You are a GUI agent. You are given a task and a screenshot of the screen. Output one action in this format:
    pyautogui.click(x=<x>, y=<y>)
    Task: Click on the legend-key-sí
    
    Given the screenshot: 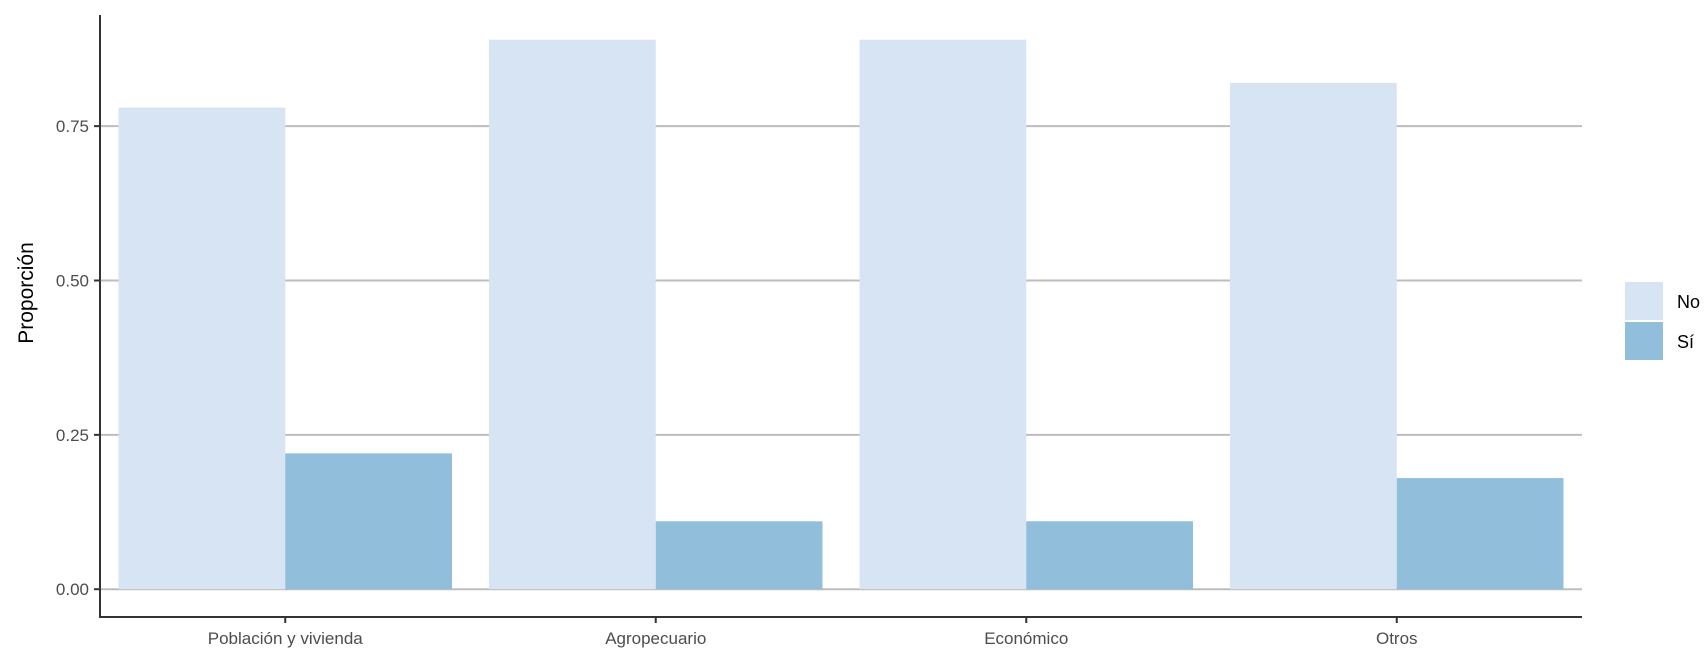 What is the action you would take?
    pyautogui.click(x=1644, y=341)
    